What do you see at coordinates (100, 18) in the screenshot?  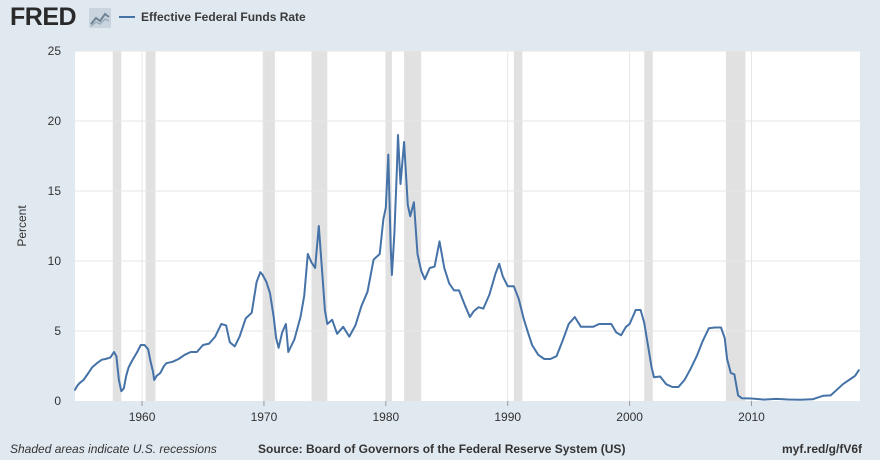 I see `line-chart-icon` at bounding box center [100, 18].